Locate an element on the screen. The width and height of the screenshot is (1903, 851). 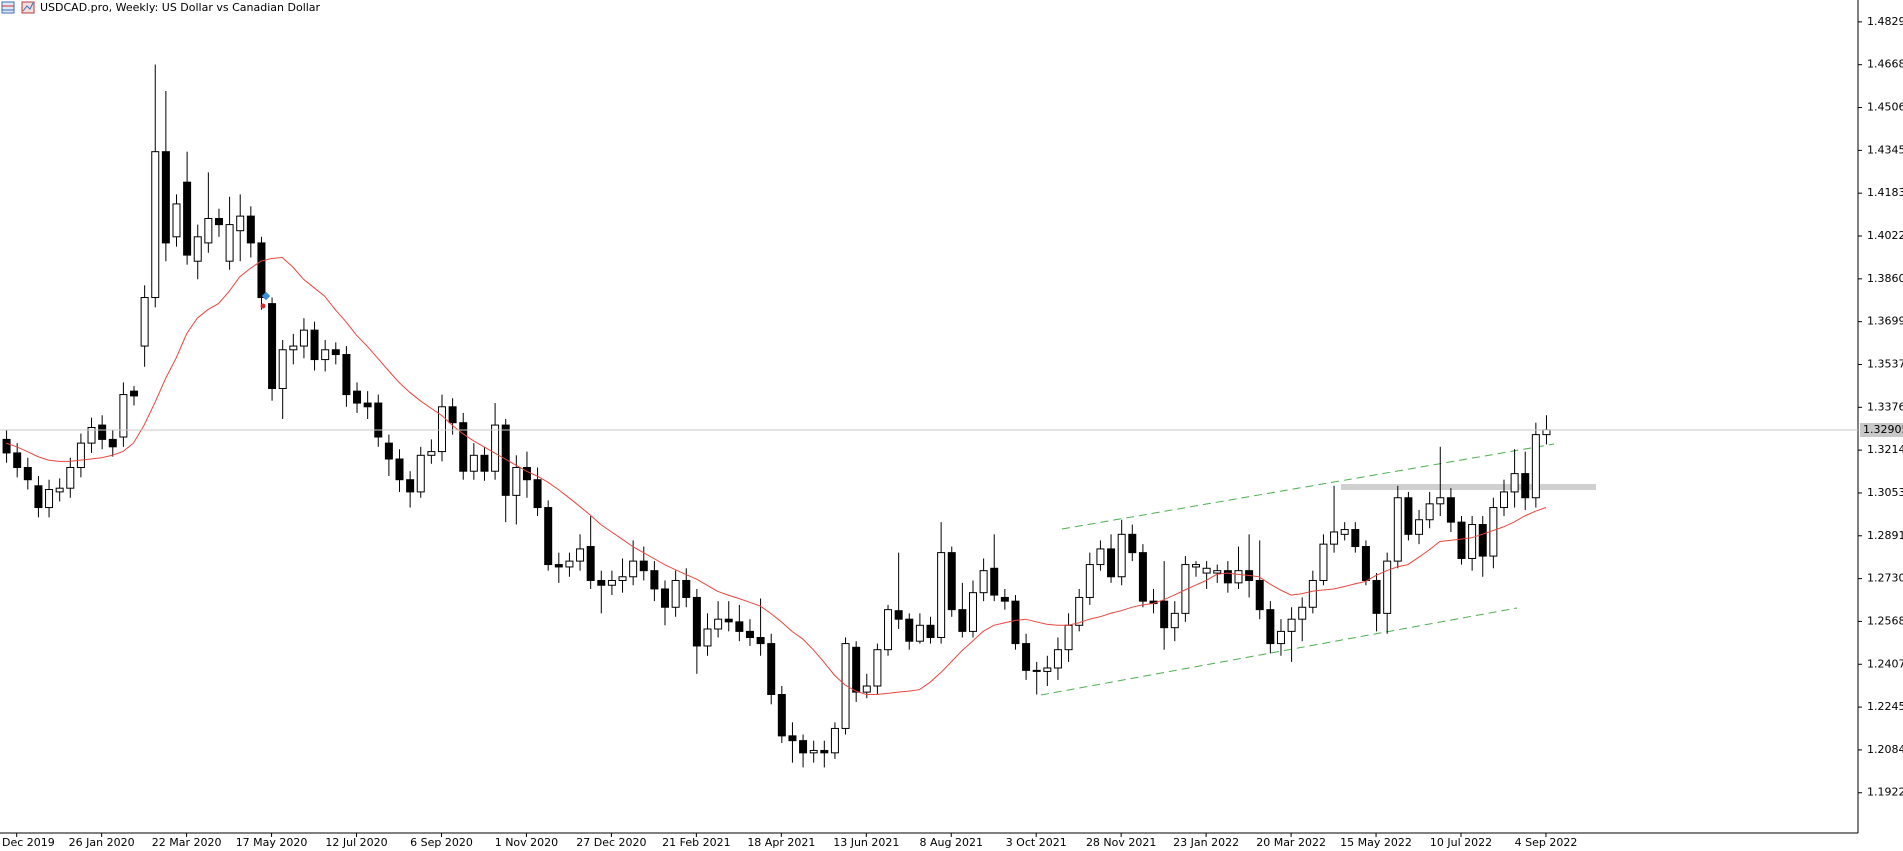
resistance-band is located at coordinates (1468, 487).